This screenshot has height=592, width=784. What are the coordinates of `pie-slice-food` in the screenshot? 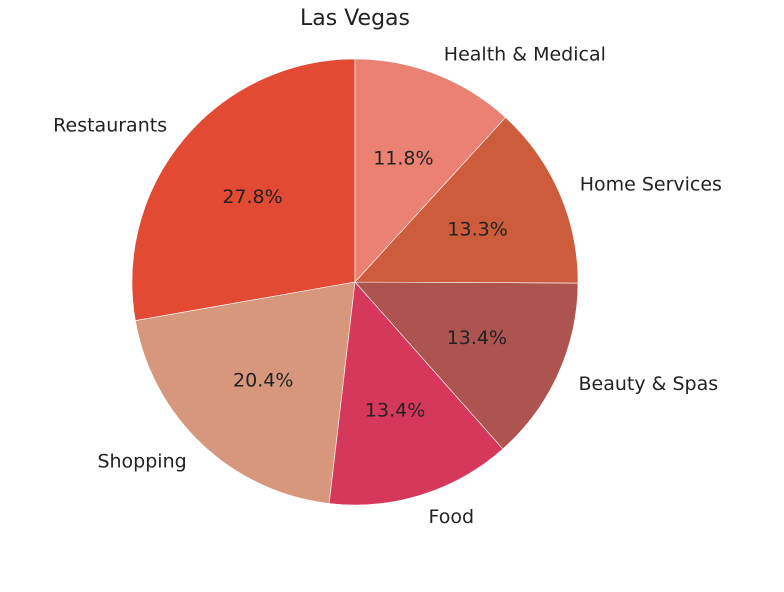 It's located at (416, 393).